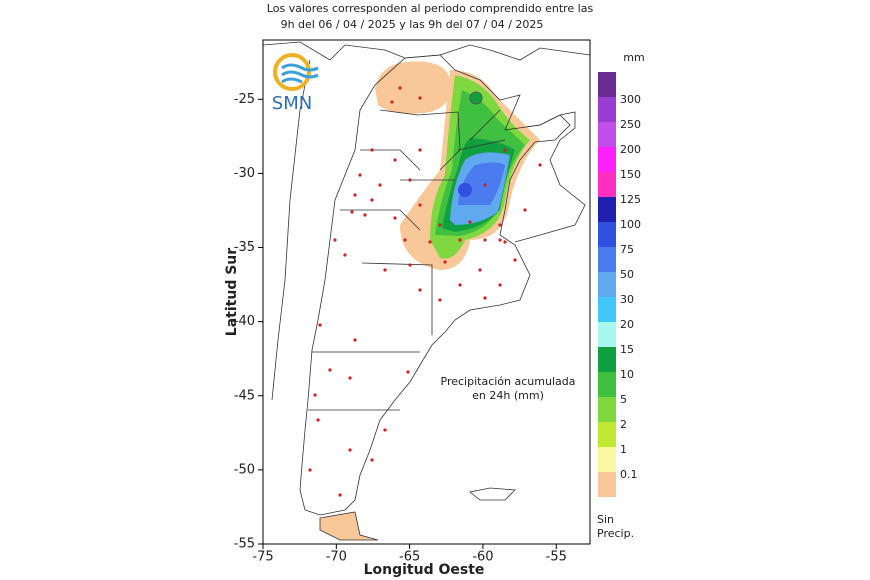 The height and width of the screenshot is (580, 870). I want to click on y-tick-label: -45, so click(244, 395).